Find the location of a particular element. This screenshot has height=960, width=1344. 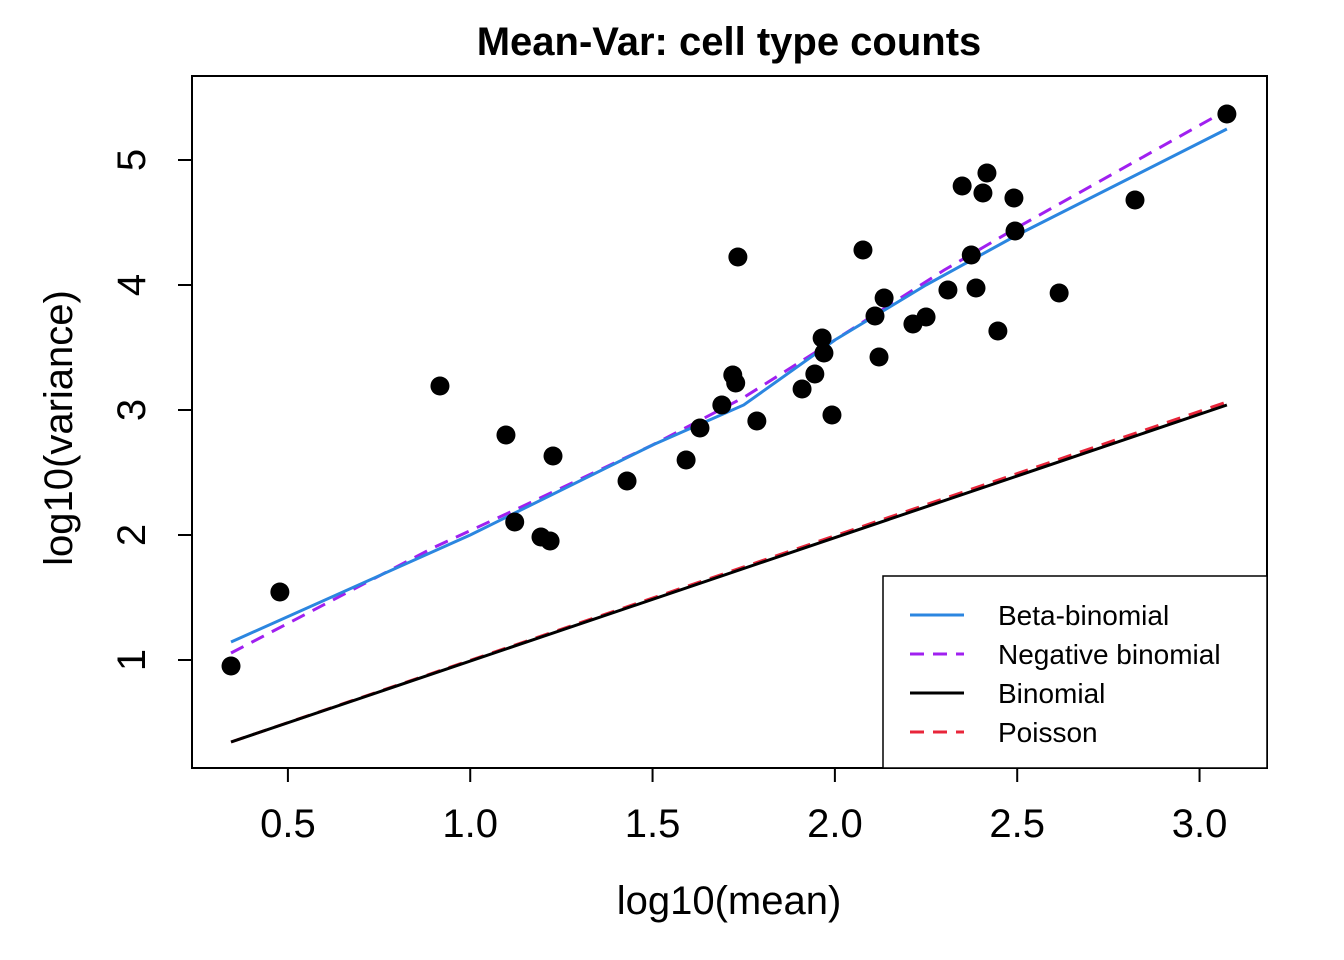

x-tick-label: 1.0 is located at coordinates (470, 824).